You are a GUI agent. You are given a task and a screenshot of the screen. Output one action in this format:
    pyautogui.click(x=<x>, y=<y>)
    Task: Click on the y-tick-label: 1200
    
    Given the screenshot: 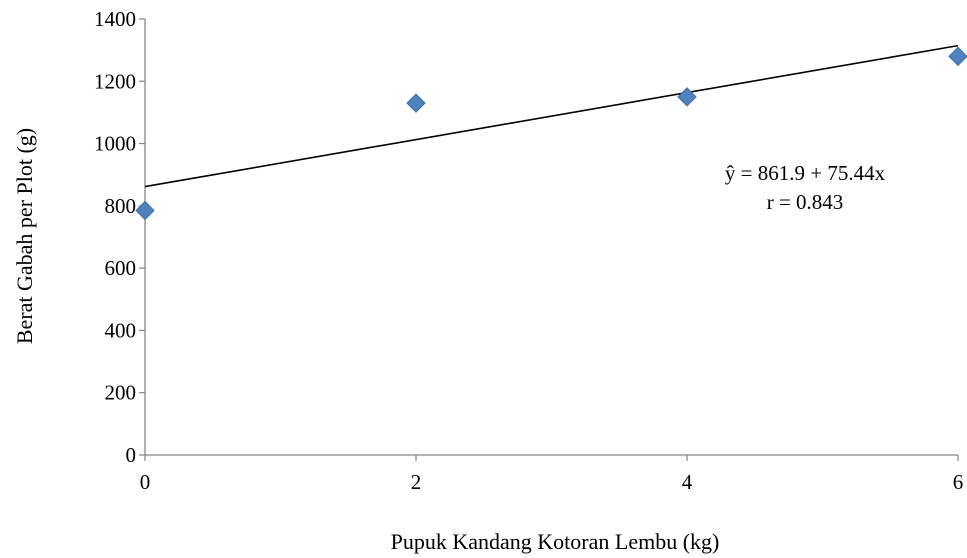 What is the action you would take?
    pyautogui.click(x=115, y=81)
    